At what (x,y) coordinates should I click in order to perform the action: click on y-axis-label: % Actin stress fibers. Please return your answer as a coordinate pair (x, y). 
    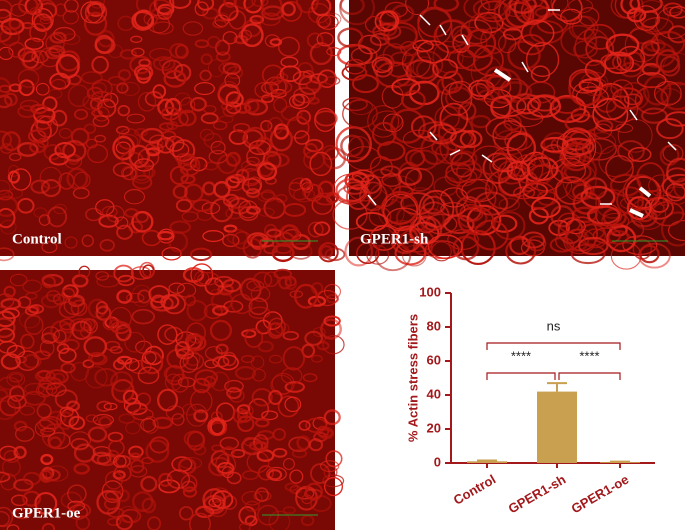
    Looking at the image, I should click on (412, 378).